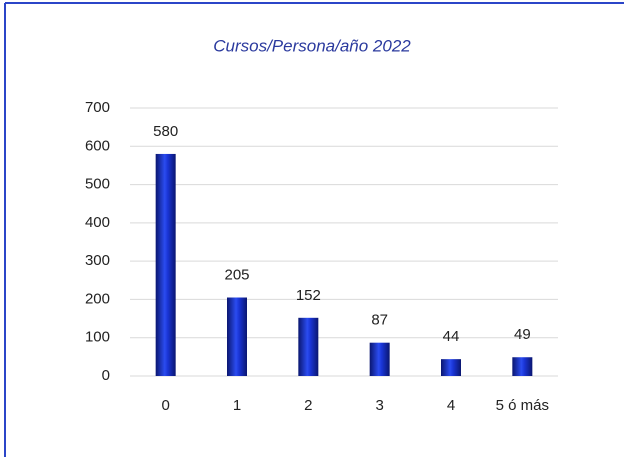 This screenshot has width=624, height=457. I want to click on data-label: 44, so click(451, 336).